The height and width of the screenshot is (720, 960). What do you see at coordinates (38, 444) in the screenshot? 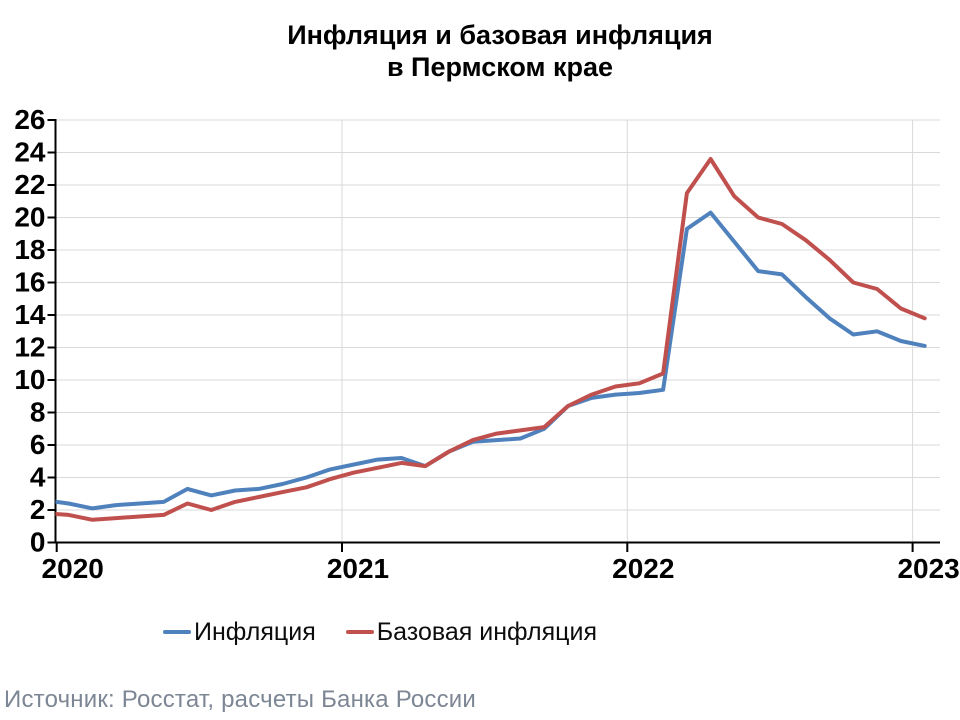
I see `y-tick-label: 6` at bounding box center [38, 444].